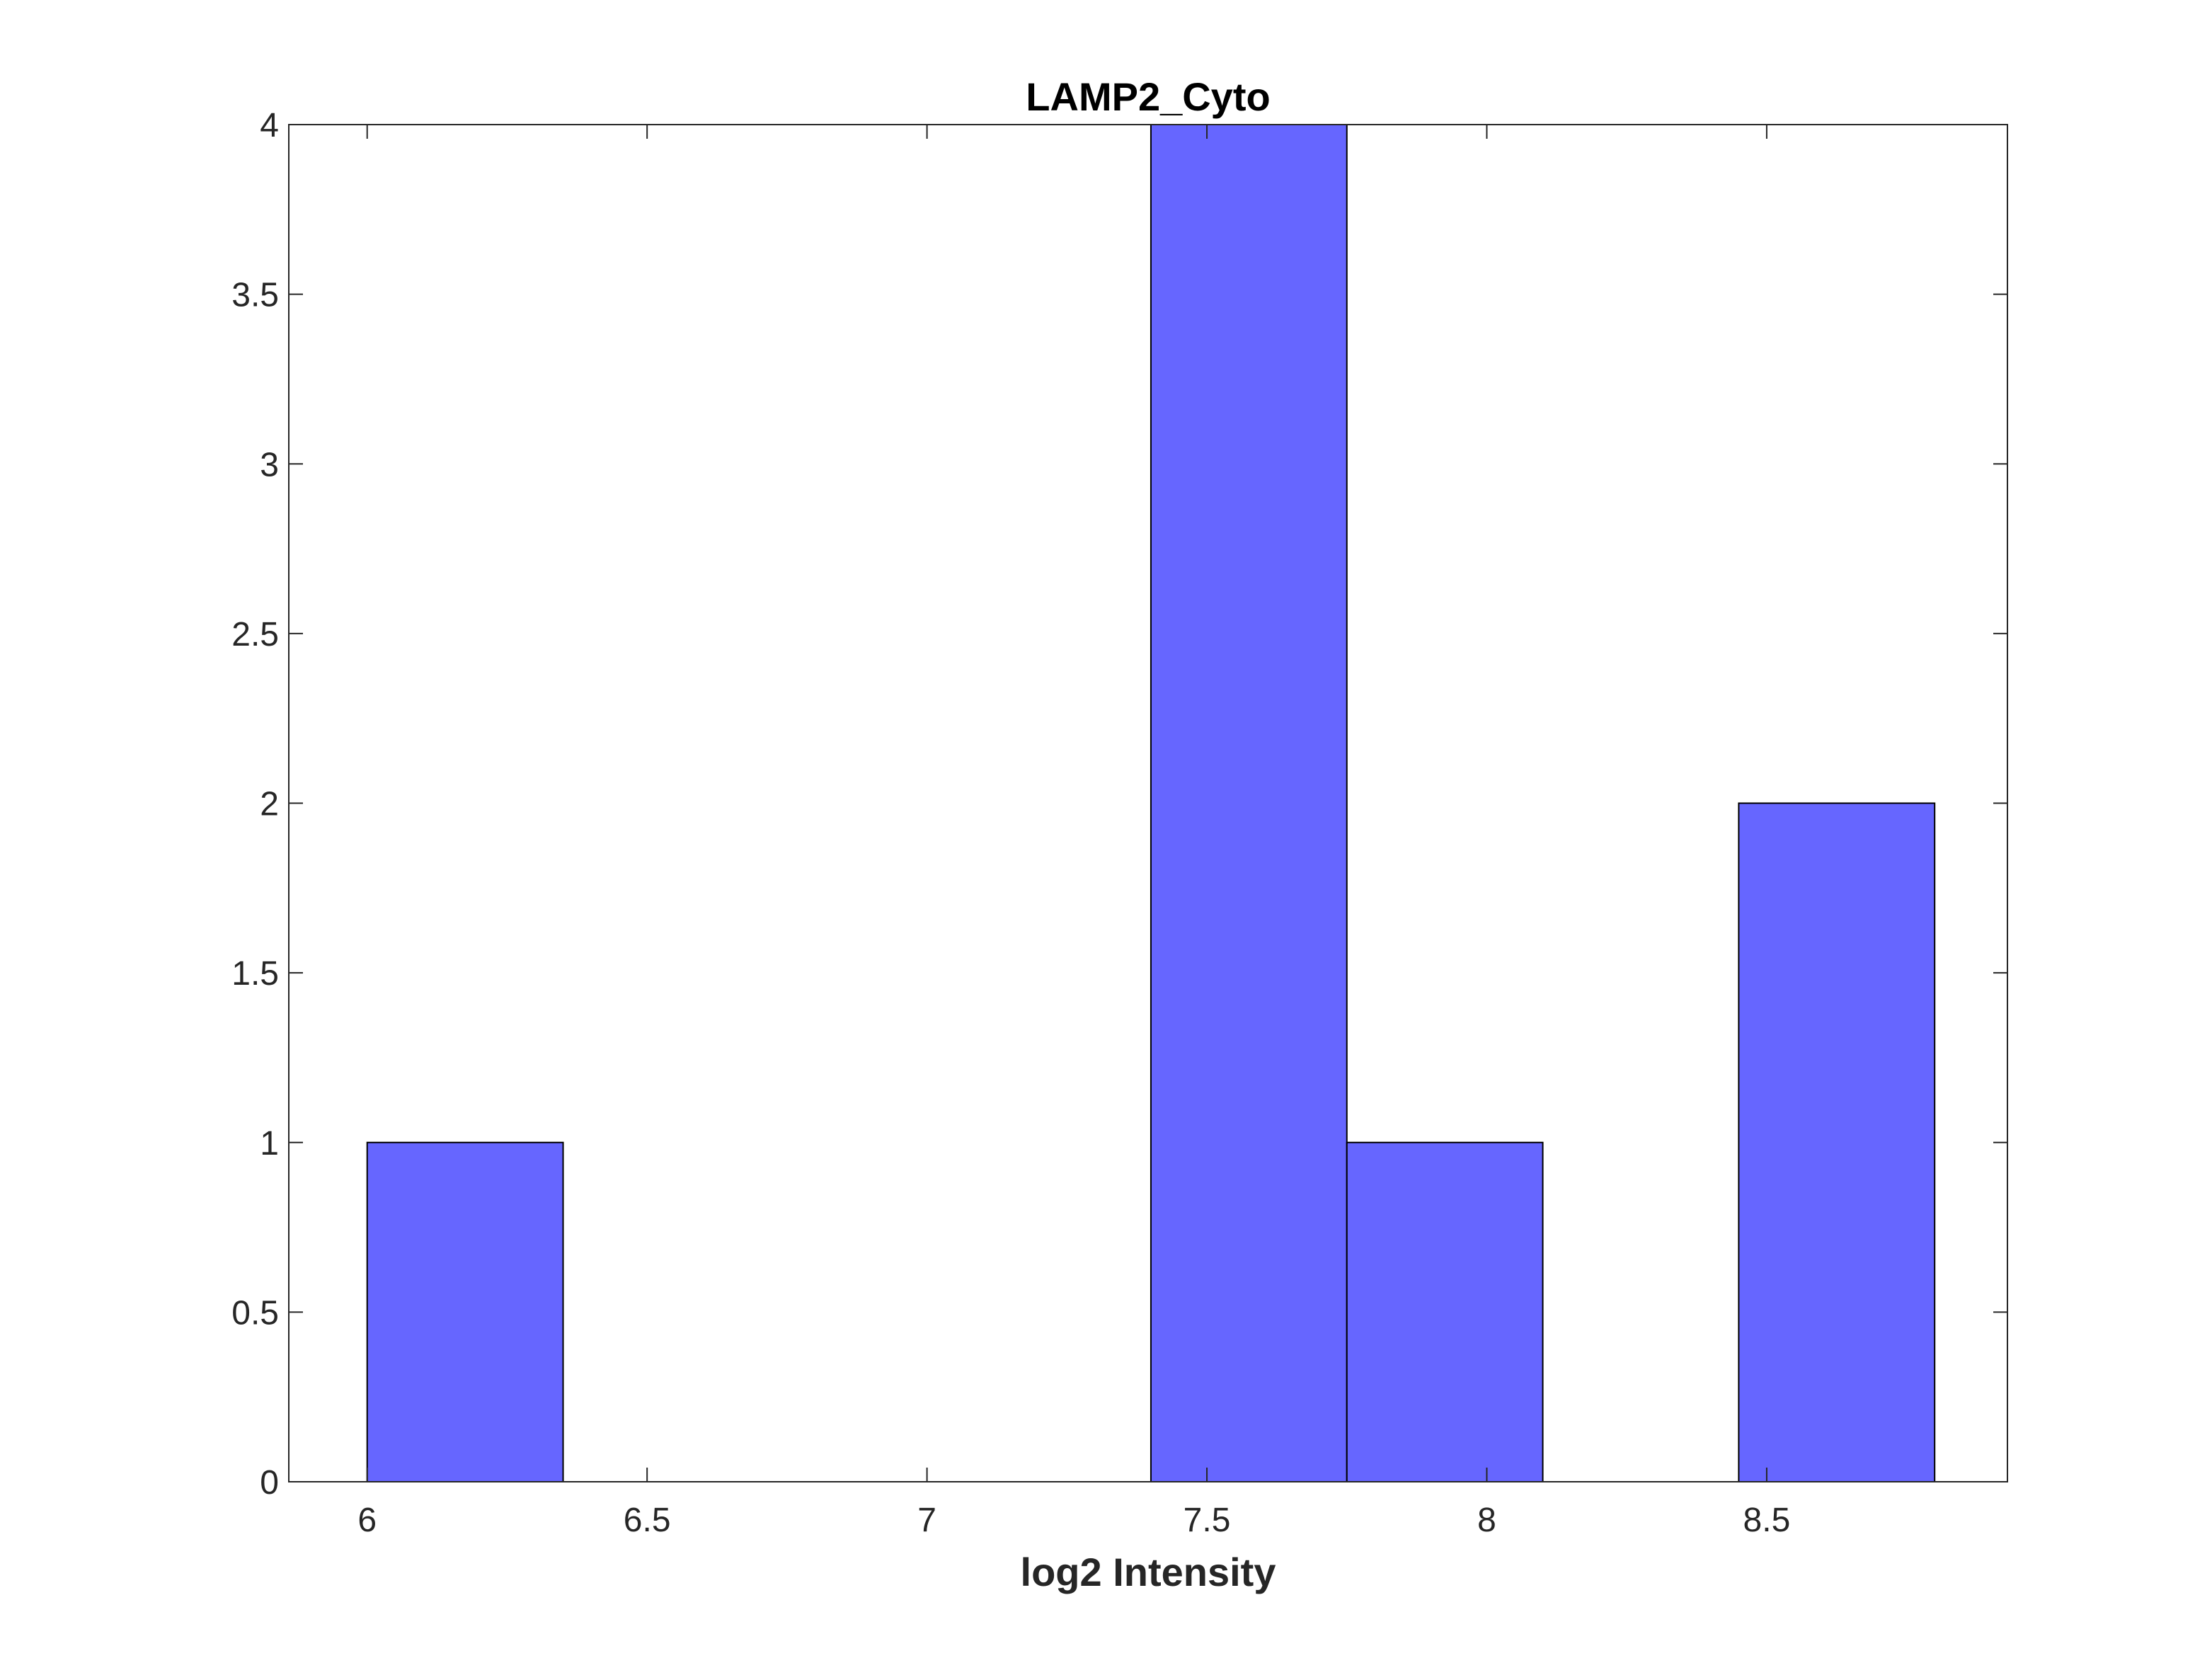 Image resolution: width=2212 pixels, height=1663 pixels. I want to click on y-tick-label: 0, so click(269, 1483).